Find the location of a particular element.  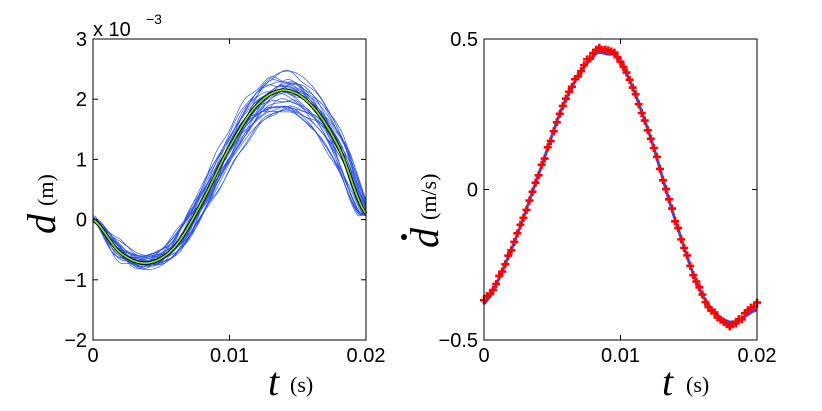

right-x-tick-label: 0.01 is located at coordinates (620, 356).